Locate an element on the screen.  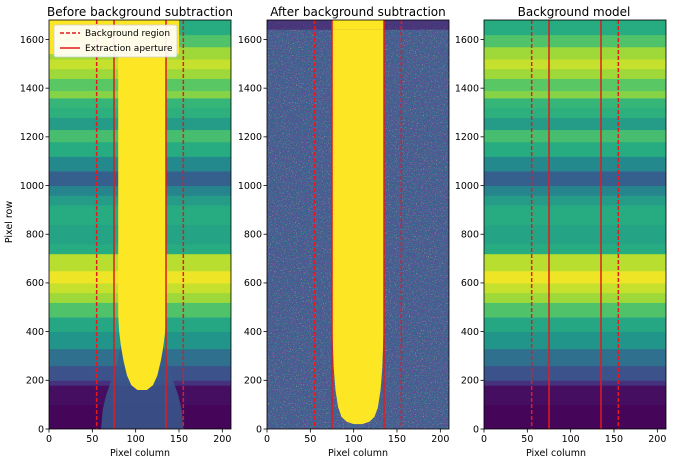
legend: Background region Extraction aperture is located at coordinates (115, 41).